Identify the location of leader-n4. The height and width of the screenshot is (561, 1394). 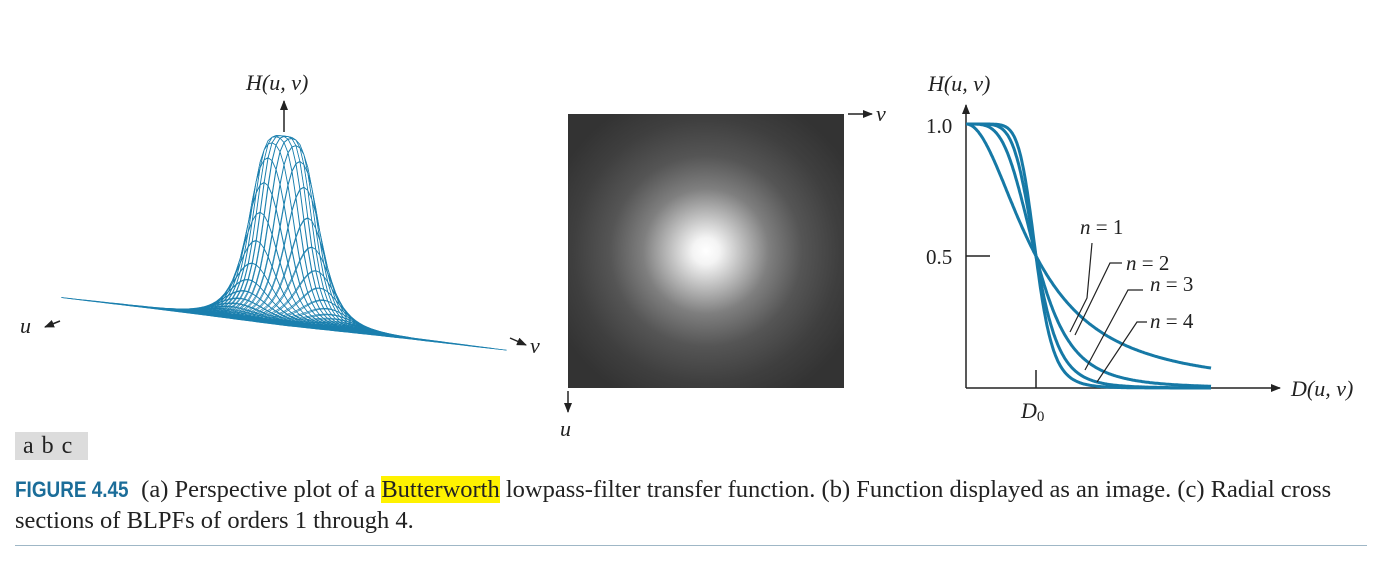
(1121, 352).